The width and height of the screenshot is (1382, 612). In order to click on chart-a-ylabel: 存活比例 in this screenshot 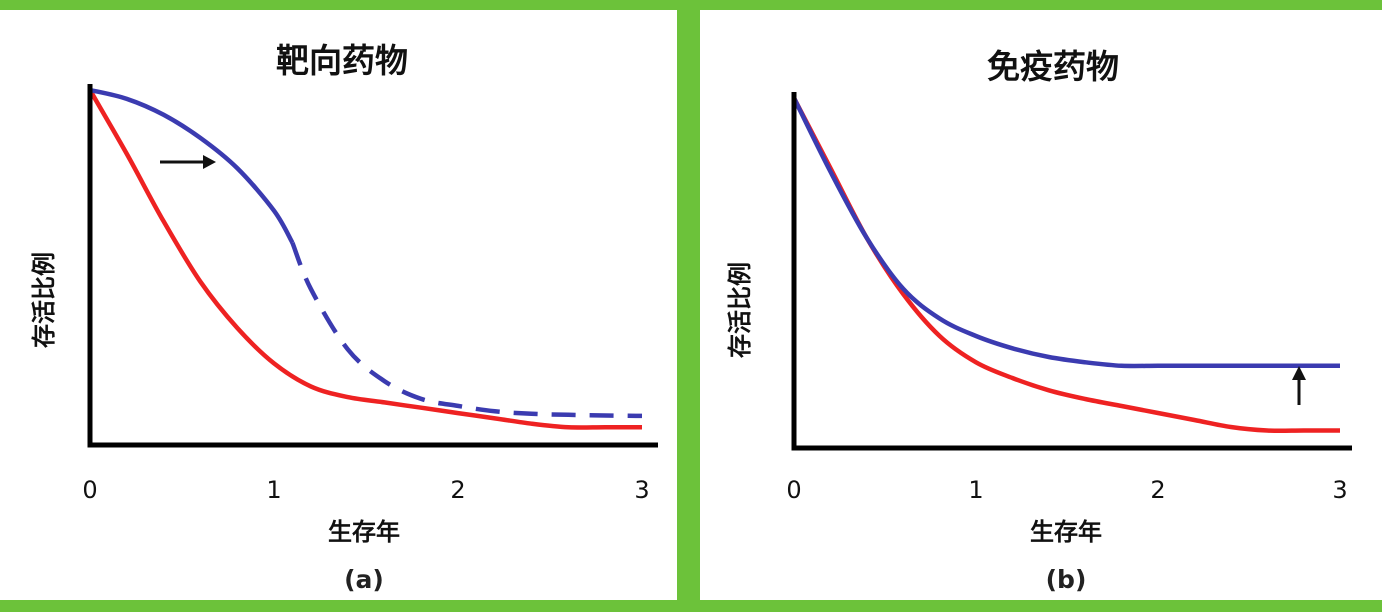, I will do `click(44, 300)`.